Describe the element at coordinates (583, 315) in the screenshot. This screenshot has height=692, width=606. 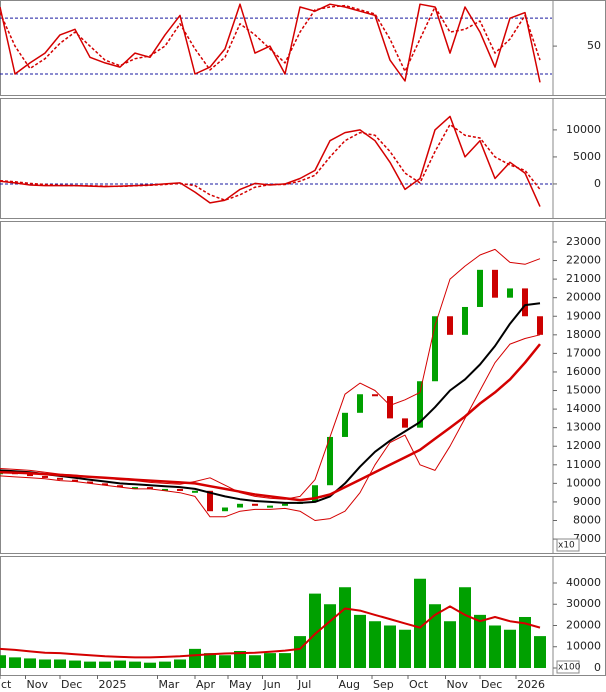
I see `y-tick-label: 19000` at that location.